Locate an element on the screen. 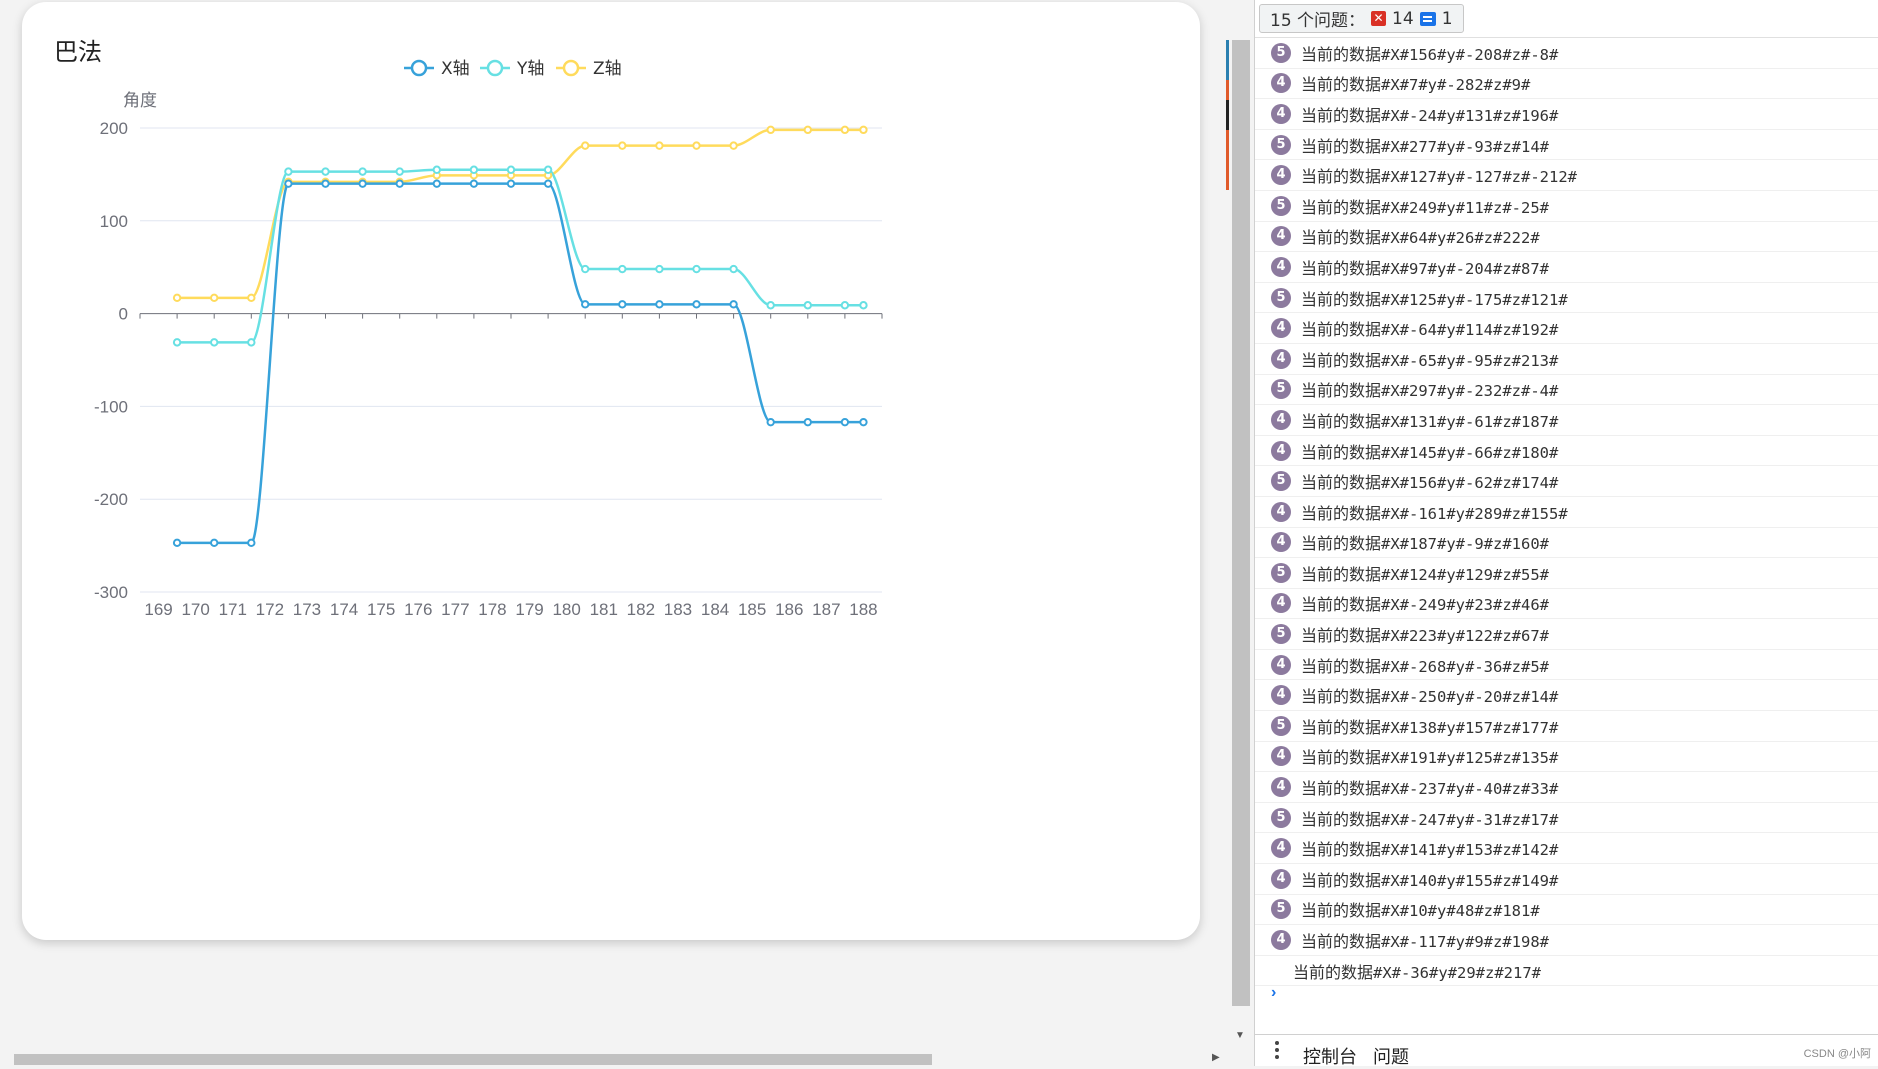  log-message: 当前的数据#X#140#y#155#z#149# is located at coordinates (1429, 879).